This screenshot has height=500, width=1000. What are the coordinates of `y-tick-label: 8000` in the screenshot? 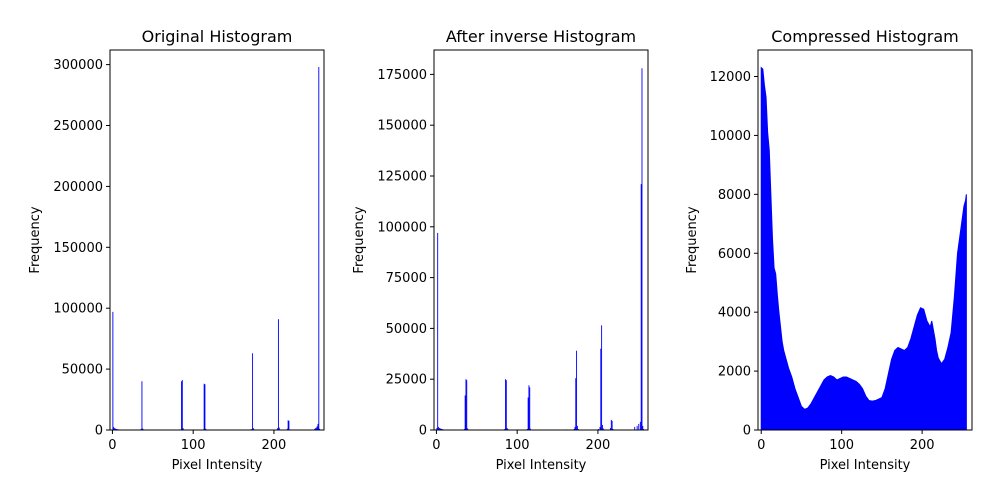 It's located at (734, 195).